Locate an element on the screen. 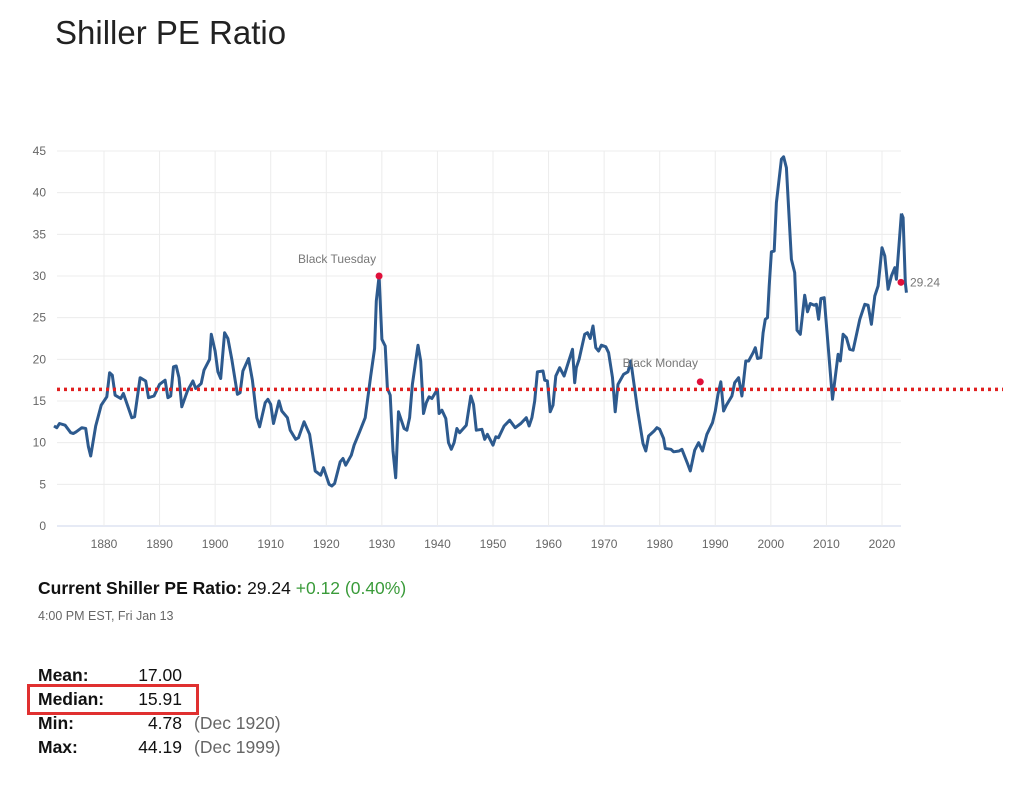 Image resolution: width=1024 pixels, height=788 pixels. x-tick-label: 1980 is located at coordinates (659, 544).